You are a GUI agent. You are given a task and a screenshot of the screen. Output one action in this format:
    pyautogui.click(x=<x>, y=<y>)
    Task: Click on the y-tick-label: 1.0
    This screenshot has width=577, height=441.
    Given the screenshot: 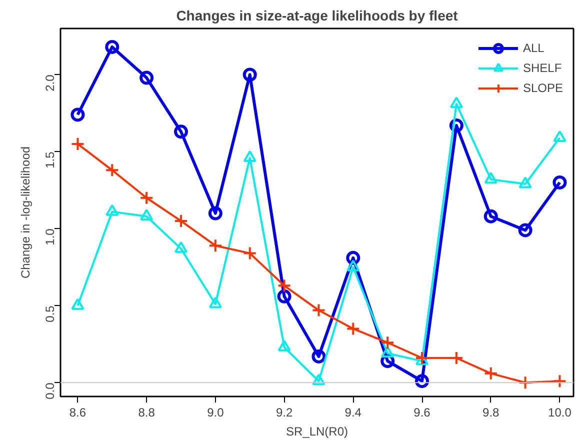 What is the action you would take?
    pyautogui.click(x=50, y=237)
    